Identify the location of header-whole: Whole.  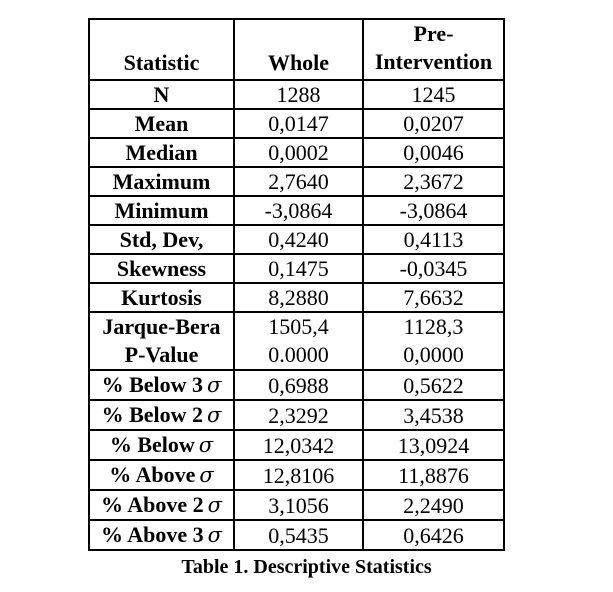
(298, 49).